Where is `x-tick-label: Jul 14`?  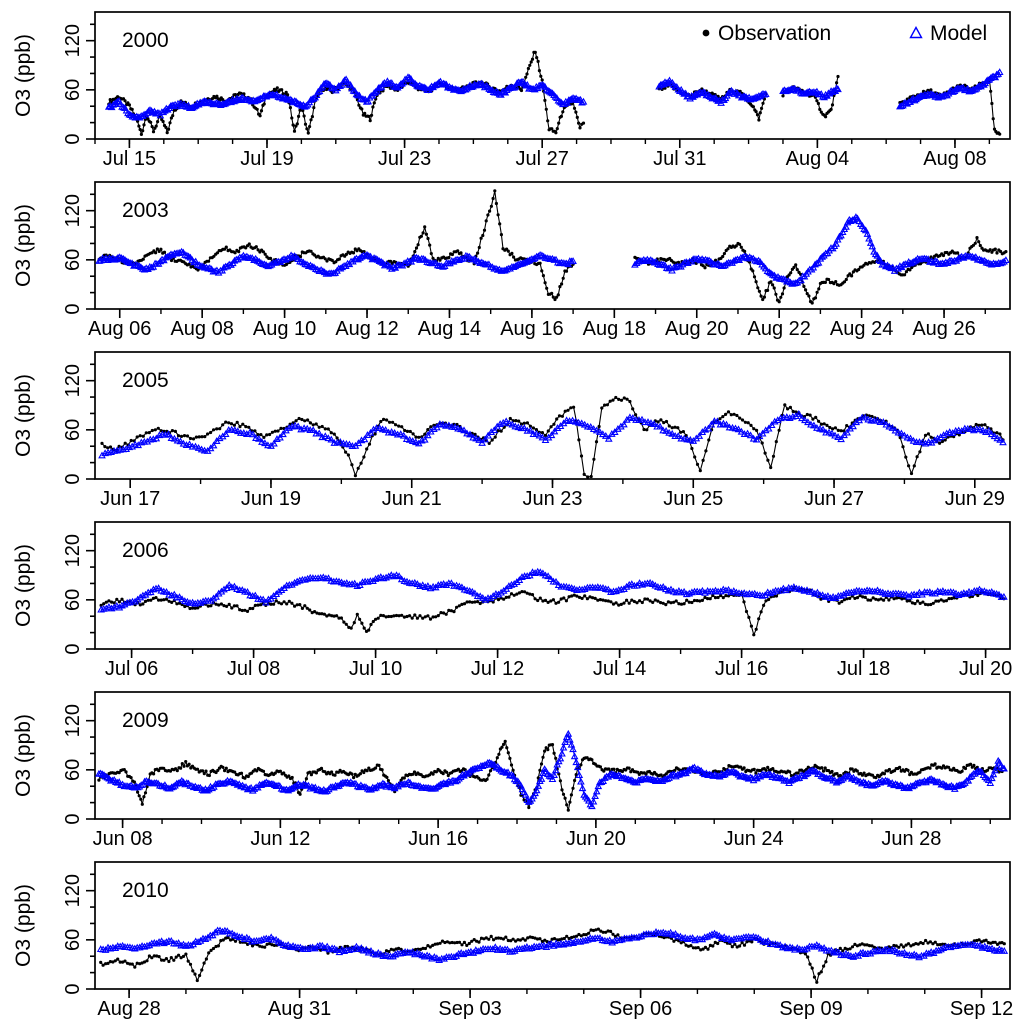
x-tick-label: Jul 14 is located at coordinates (619, 669).